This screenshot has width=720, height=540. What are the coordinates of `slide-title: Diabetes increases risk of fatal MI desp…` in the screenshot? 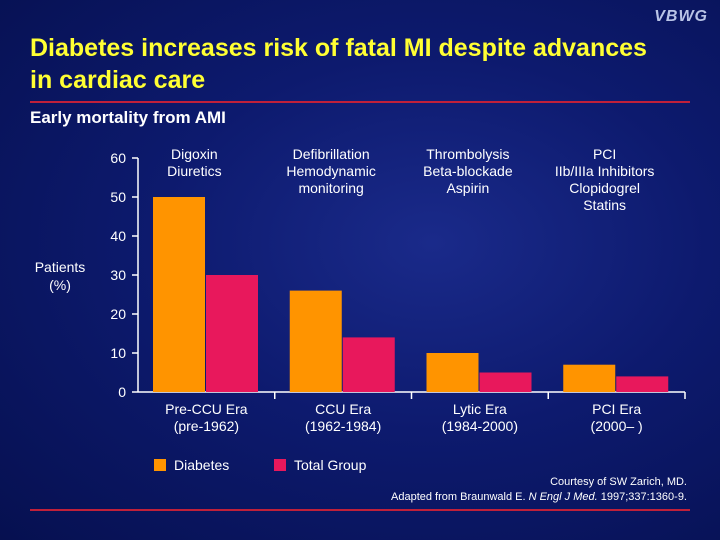 It's located at (338, 64).